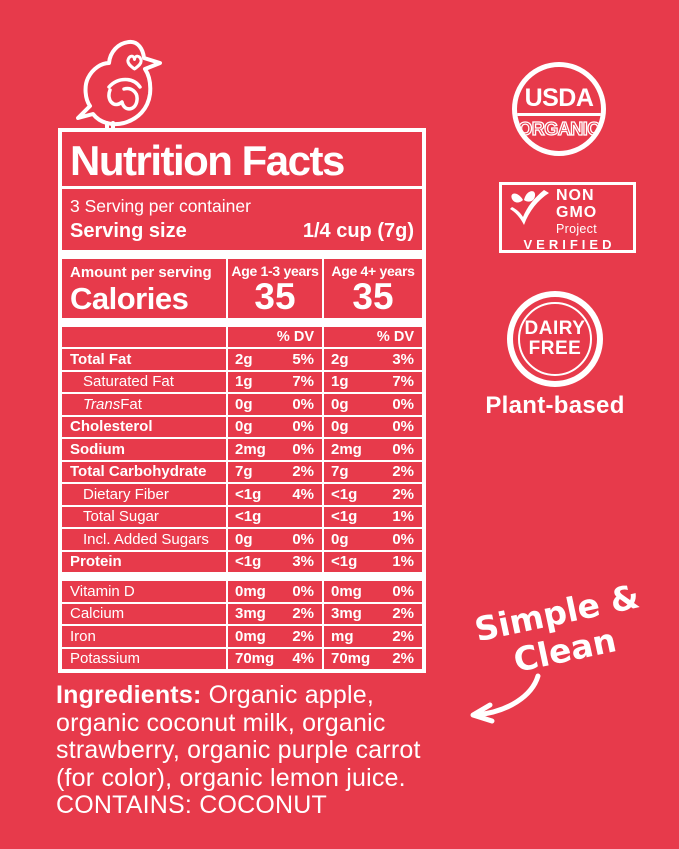  Describe the element at coordinates (242, 516) in the screenshot. I see `table-row-total-sugar: Total Sugar <1g <1g 1%` at that location.